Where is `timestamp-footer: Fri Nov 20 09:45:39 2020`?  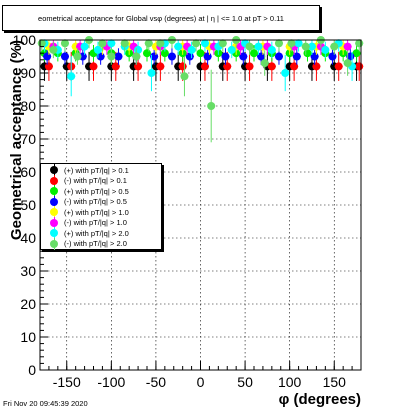 timestamp-footer: Fri Nov 20 09:45:39 2020 is located at coordinates (45, 403).